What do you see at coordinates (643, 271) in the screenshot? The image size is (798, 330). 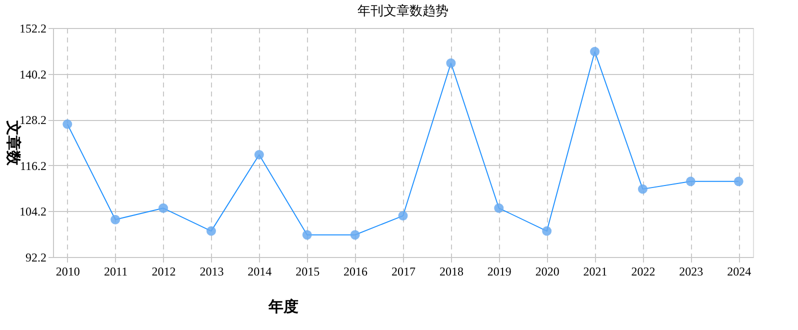 I see `x-tick-label: 2022` at bounding box center [643, 271].